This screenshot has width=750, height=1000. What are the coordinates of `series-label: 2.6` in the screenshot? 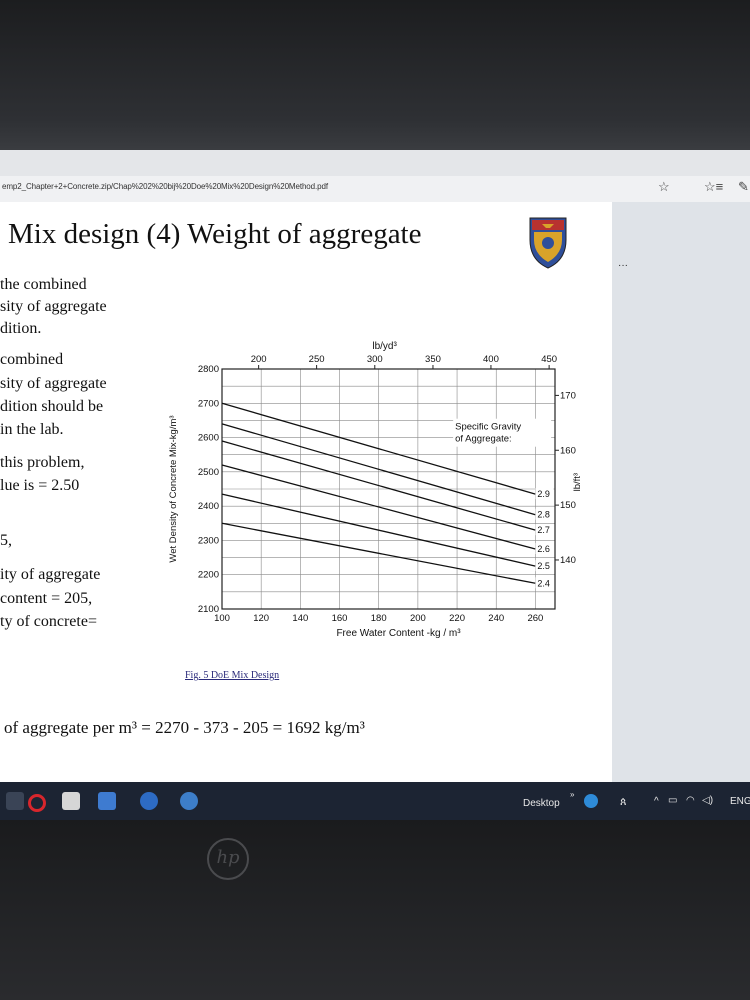 It's located at (543, 549).